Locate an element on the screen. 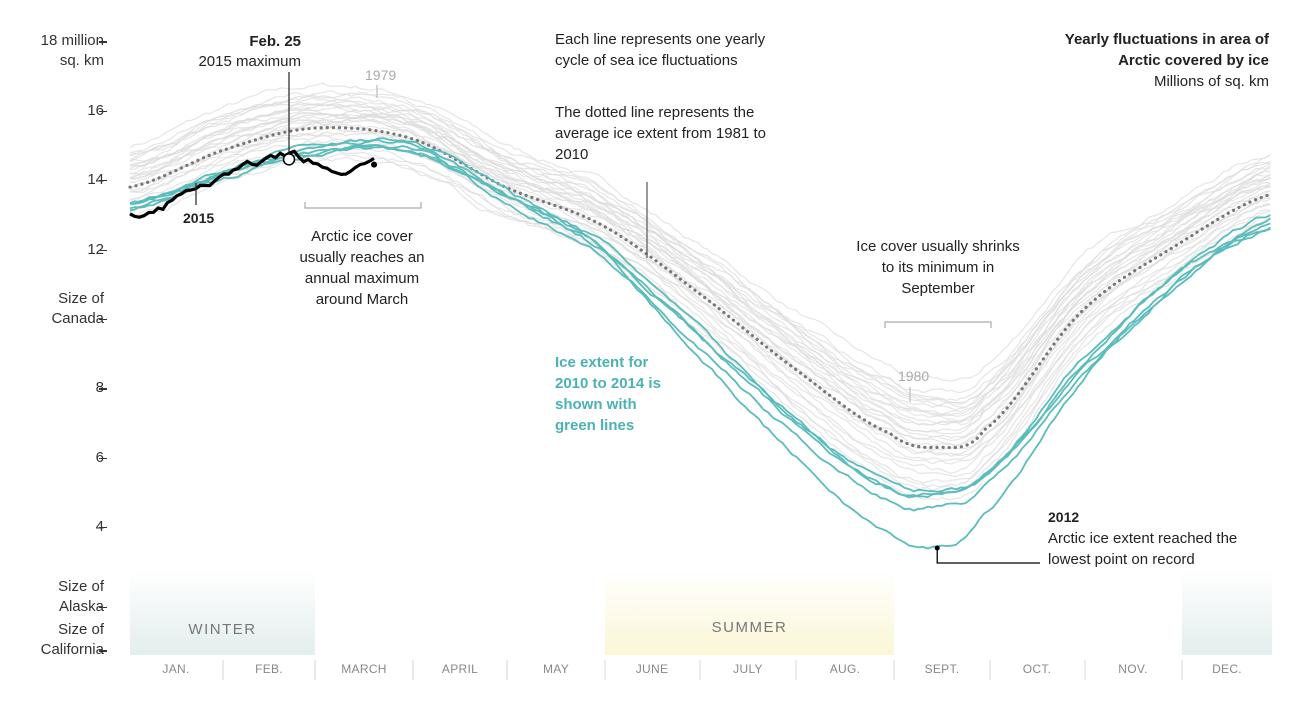 This screenshot has width=1294, height=704. y-tick-text: 14 is located at coordinates (95, 180).